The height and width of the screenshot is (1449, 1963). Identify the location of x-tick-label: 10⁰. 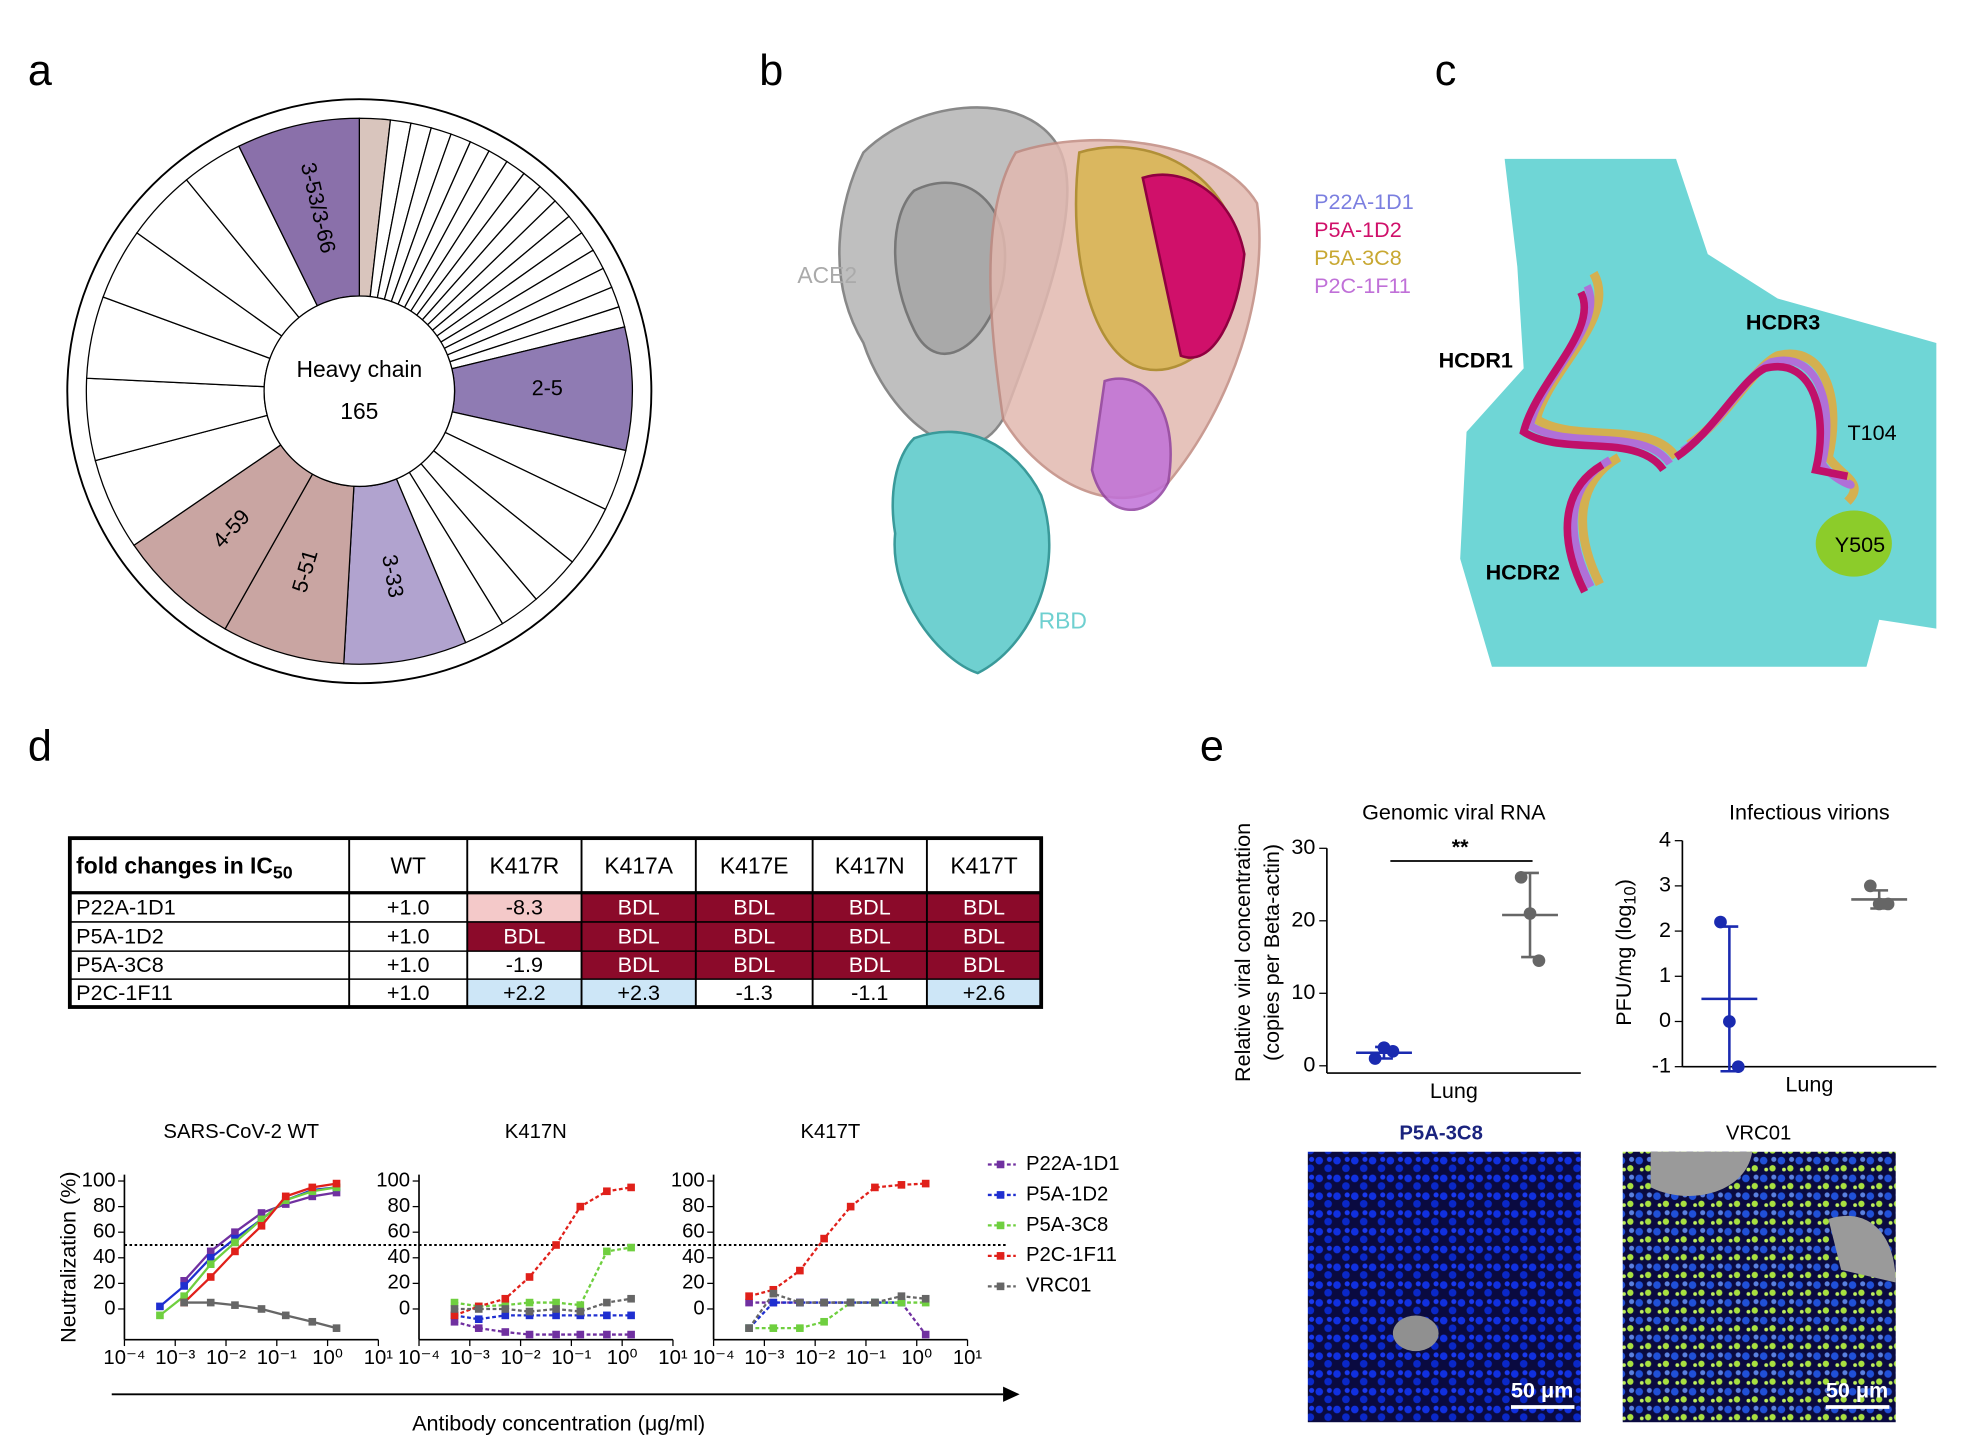
(916, 1358).